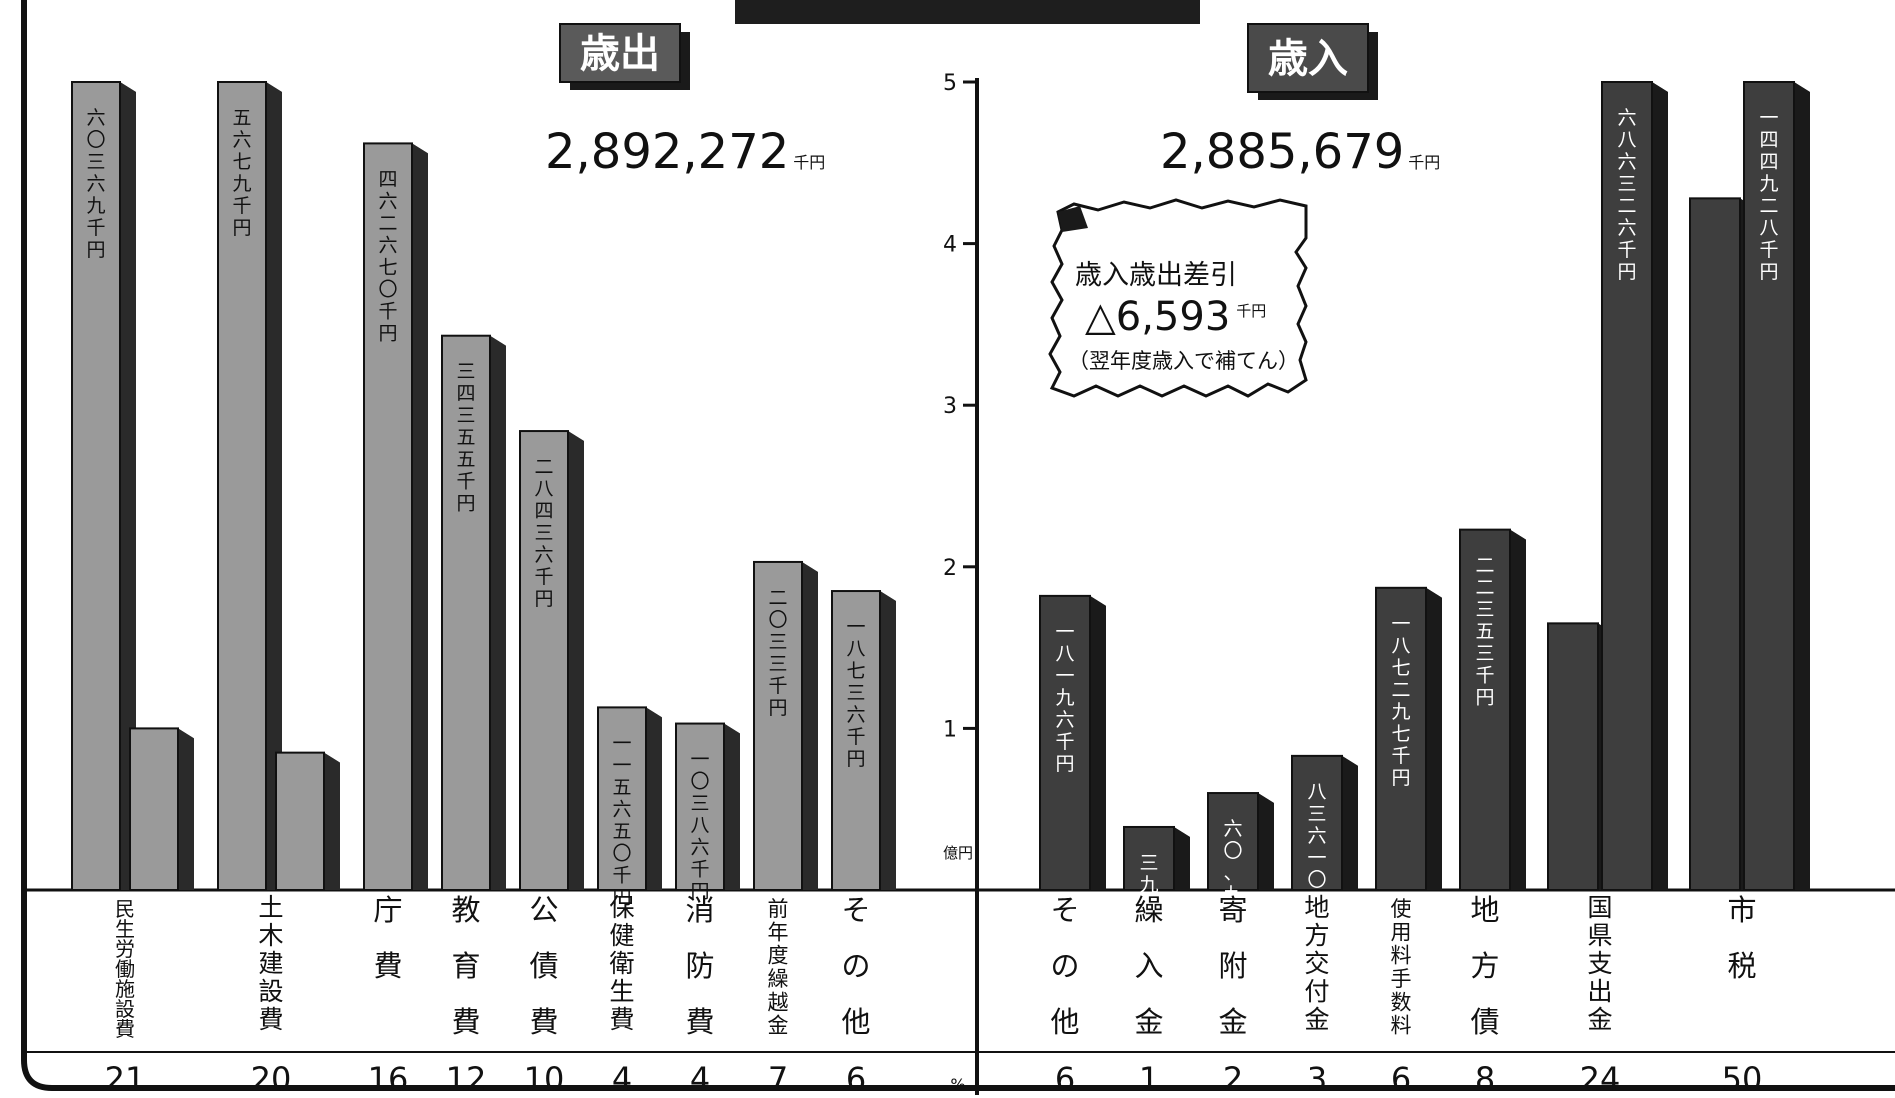  What do you see at coordinates (1424, 162) in the screenshot?
I see `revenue-total-unit: 千円` at bounding box center [1424, 162].